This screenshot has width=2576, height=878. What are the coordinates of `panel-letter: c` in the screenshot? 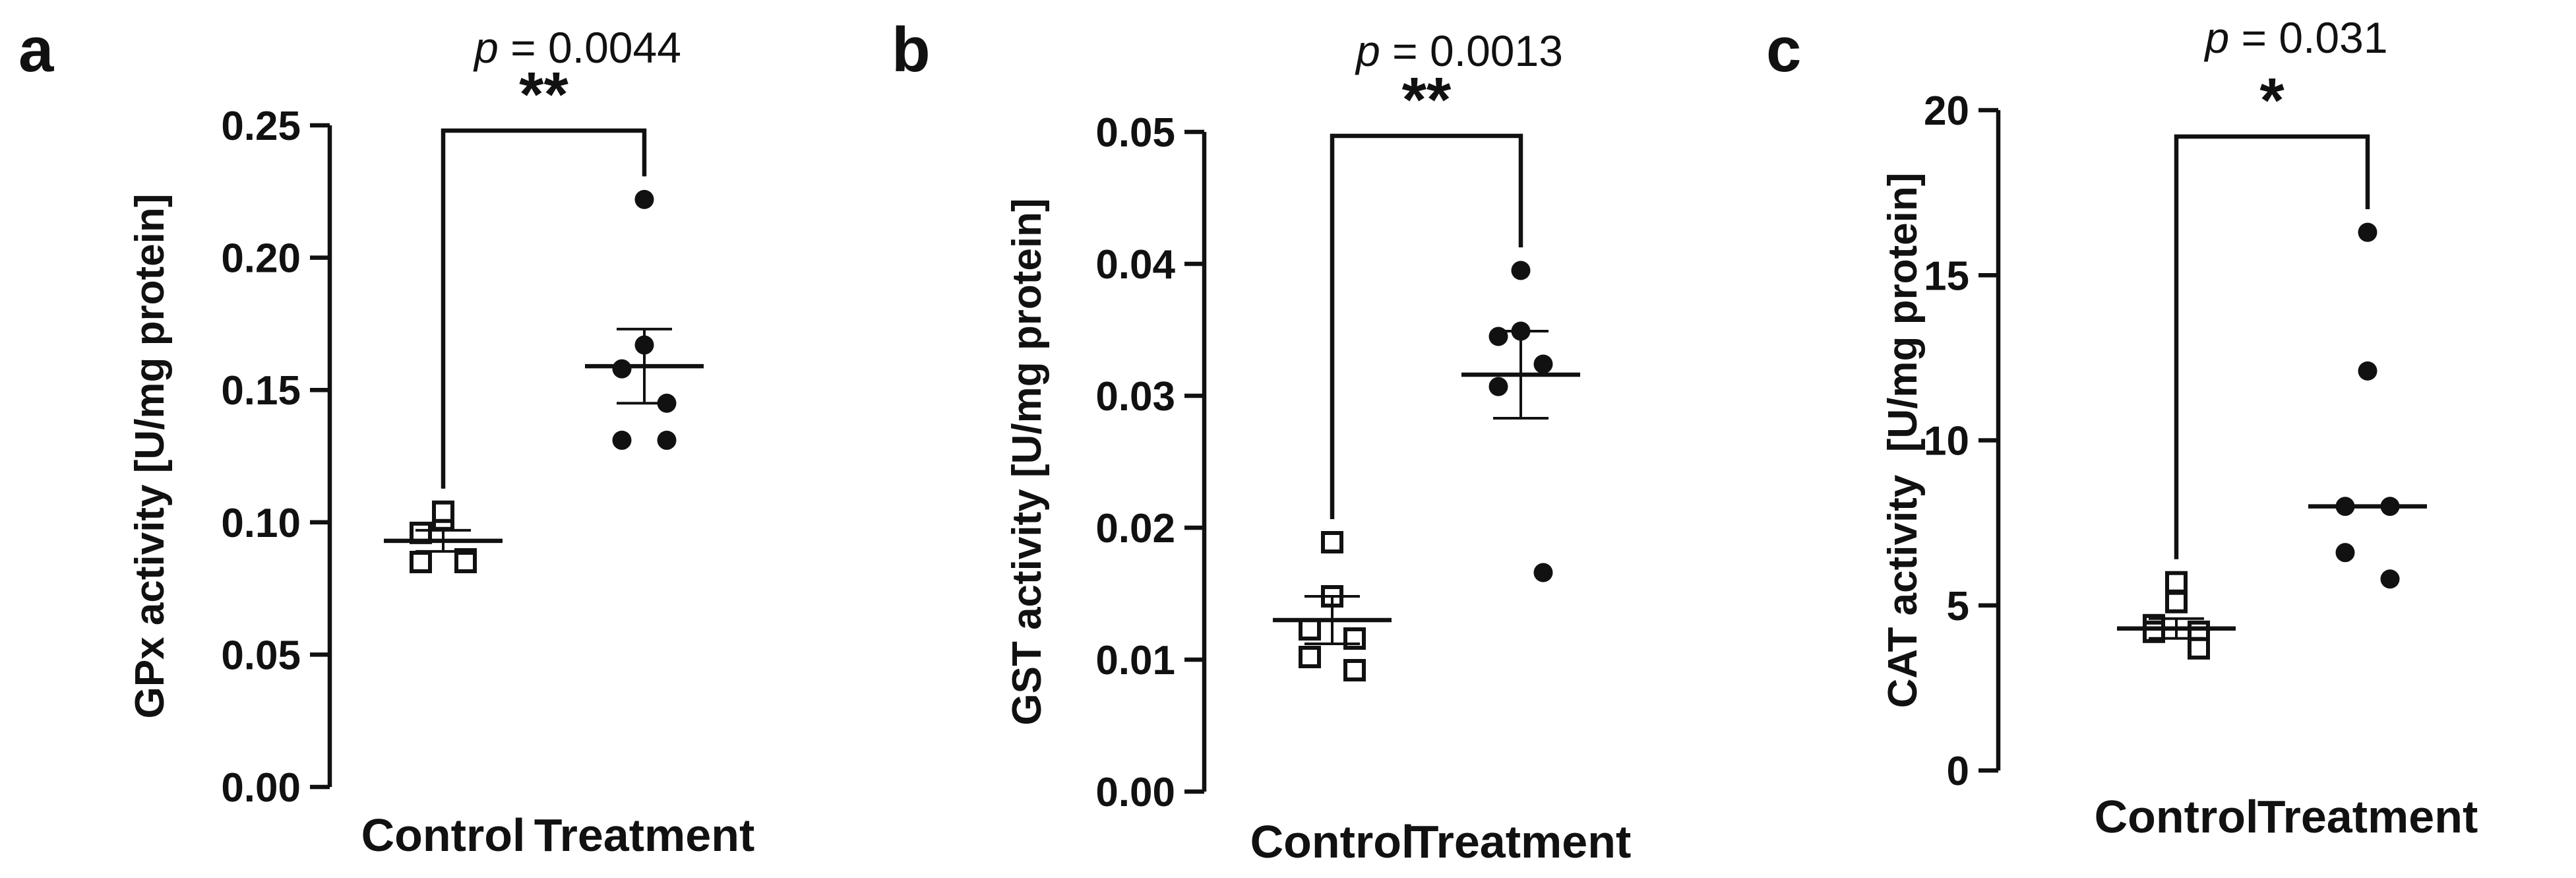 It's located at (1783, 50).